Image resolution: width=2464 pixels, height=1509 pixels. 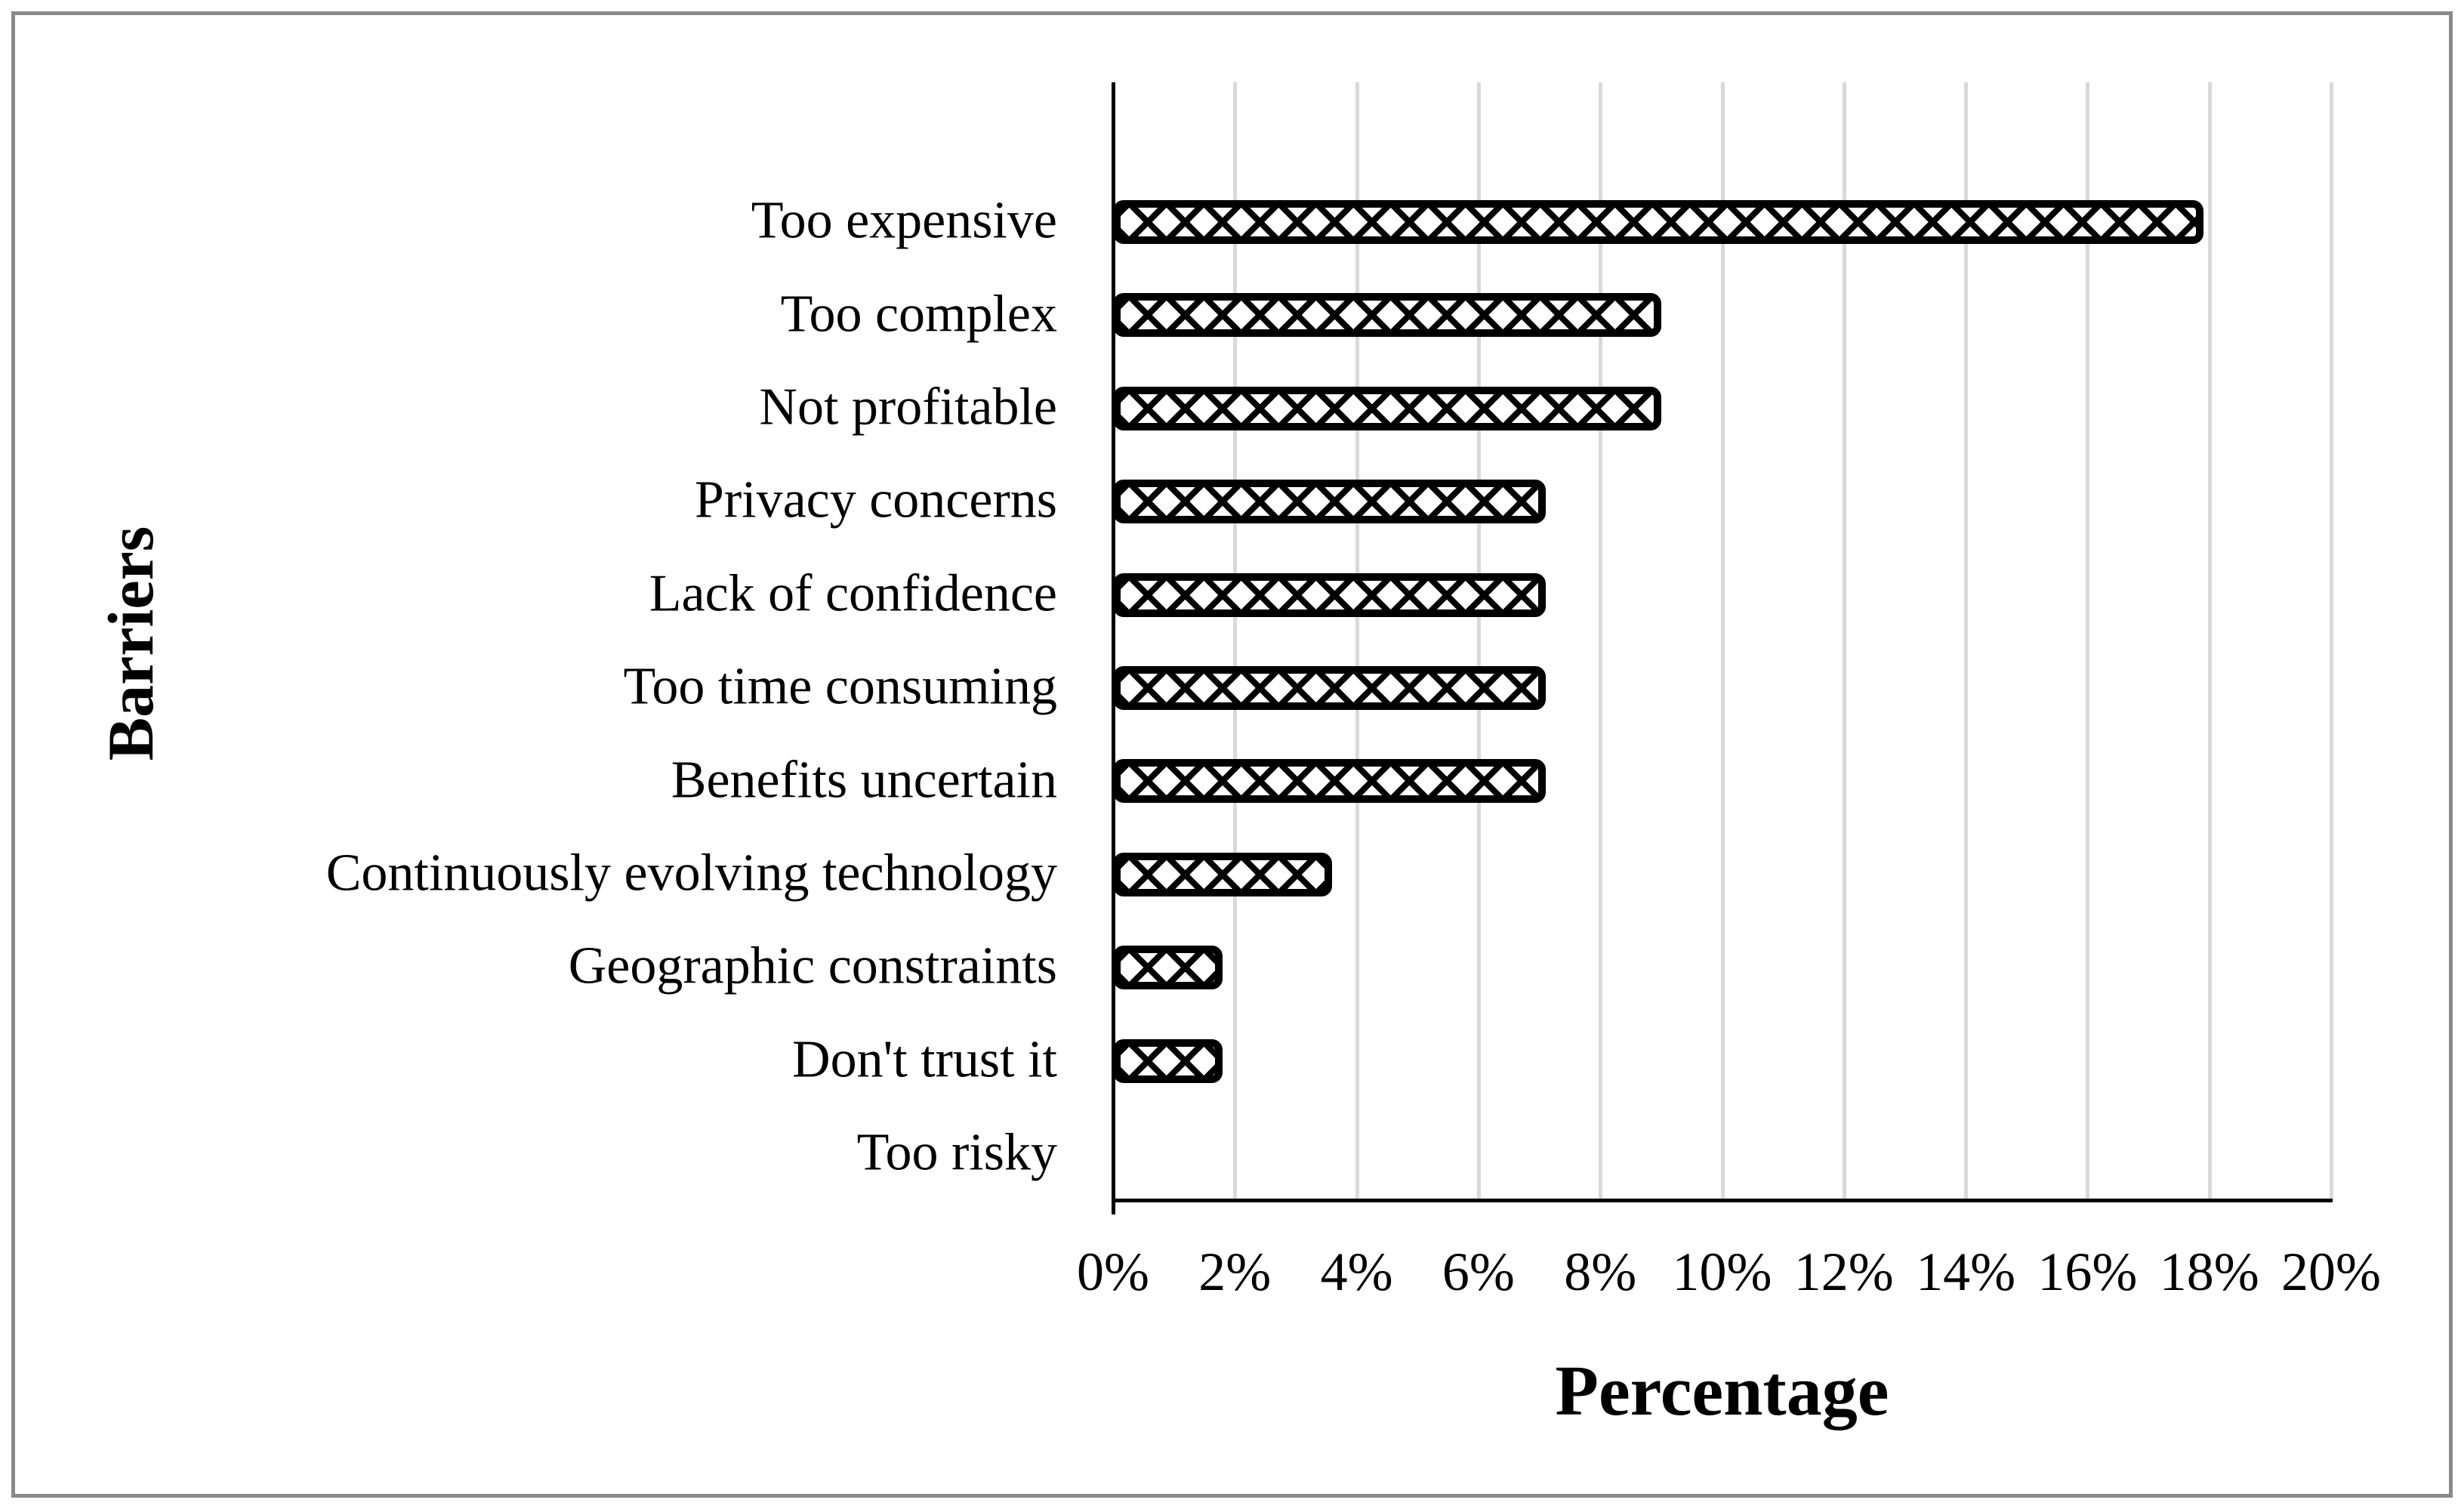 What do you see at coordinates (904, 221) in the screenshot?
I see `category-label: Too expensive` at bounding box center [904, 221].